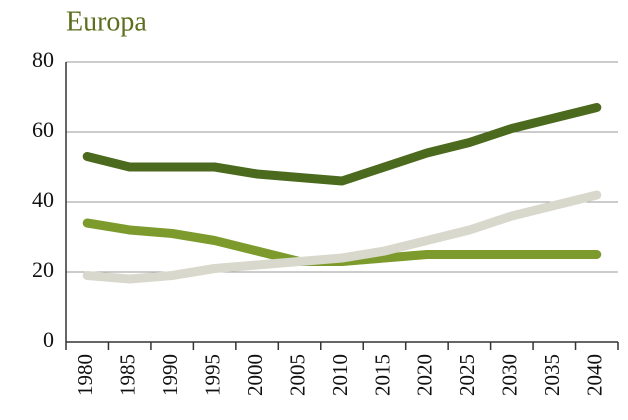 The width and height of the screenshot is (628, 420). Describe the element at coordinates (510, 375) in the screenshot. I see `x-tick-label: 2030` at that location.